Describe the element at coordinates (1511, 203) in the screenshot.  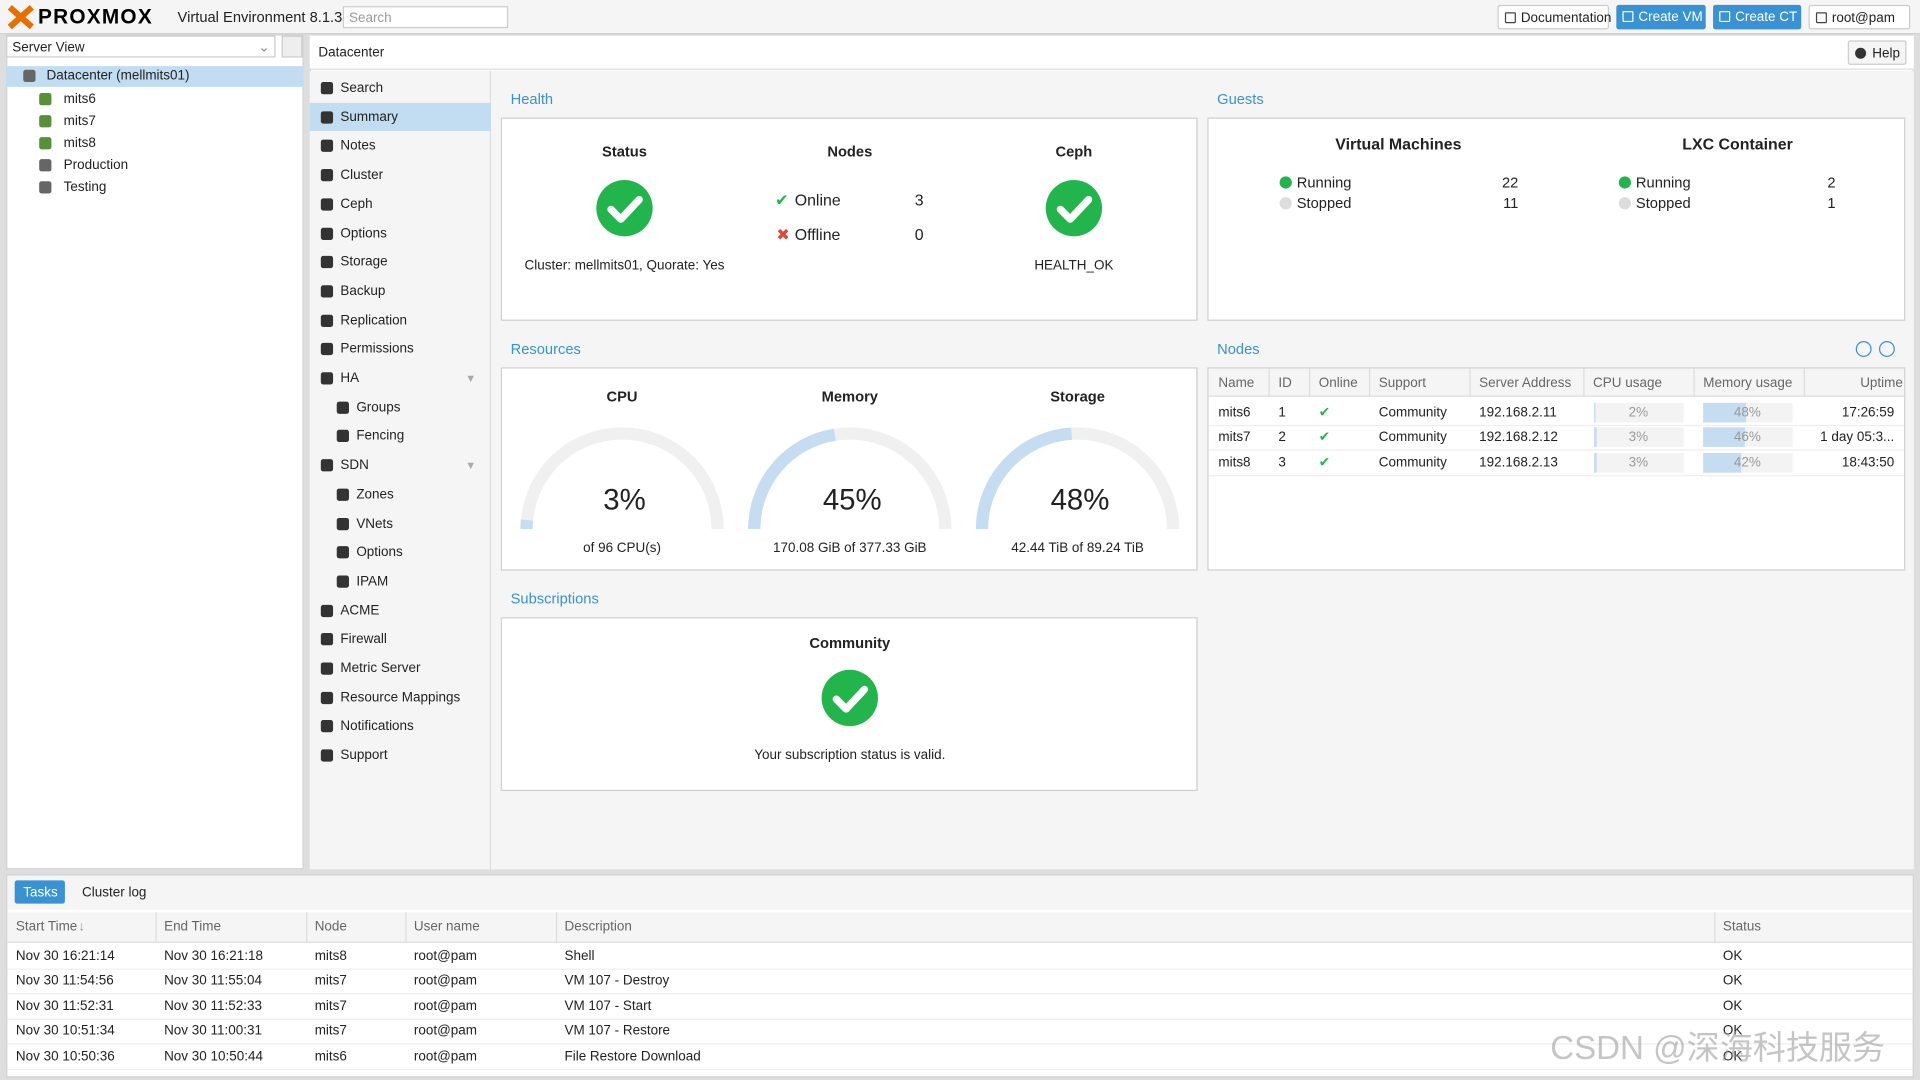
I see `stopped-count: 11` at that location.